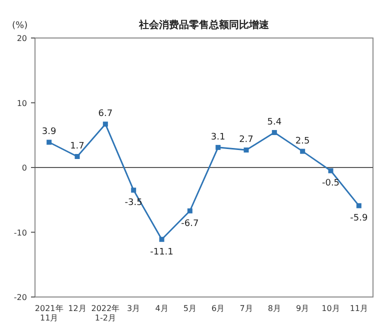 Image resolution: width=381 pixels, height=335 pixels. I want to click on y-tick-label: 0, so click(24, 168).